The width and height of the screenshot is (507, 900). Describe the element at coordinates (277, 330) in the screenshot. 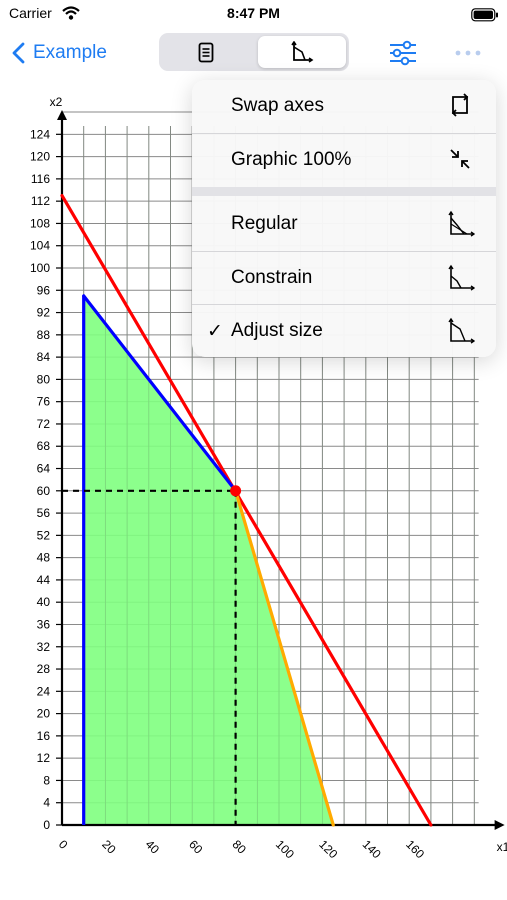

I see `menu-item-label: Adjust size` at that location.